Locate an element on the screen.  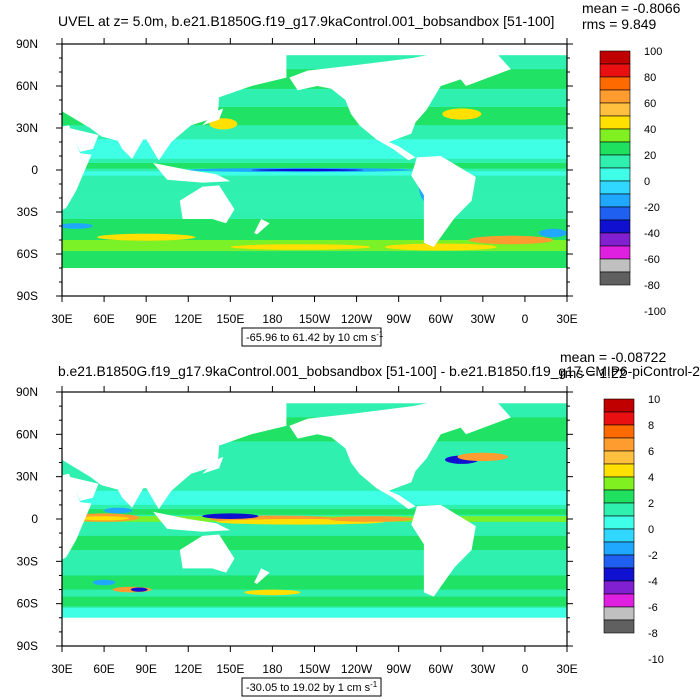
y-tick-label: 60N is located at coordinates (27, 86).